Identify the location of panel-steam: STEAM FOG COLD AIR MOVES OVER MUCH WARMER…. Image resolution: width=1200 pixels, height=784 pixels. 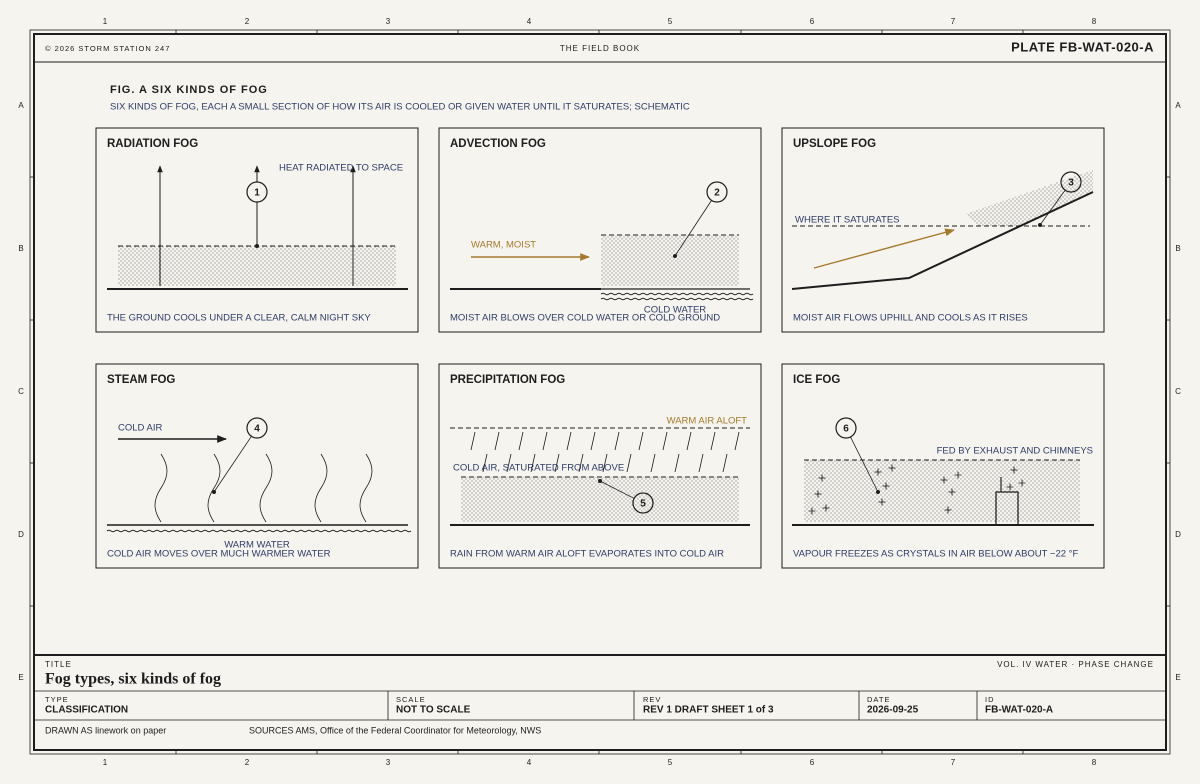
(257, 466).